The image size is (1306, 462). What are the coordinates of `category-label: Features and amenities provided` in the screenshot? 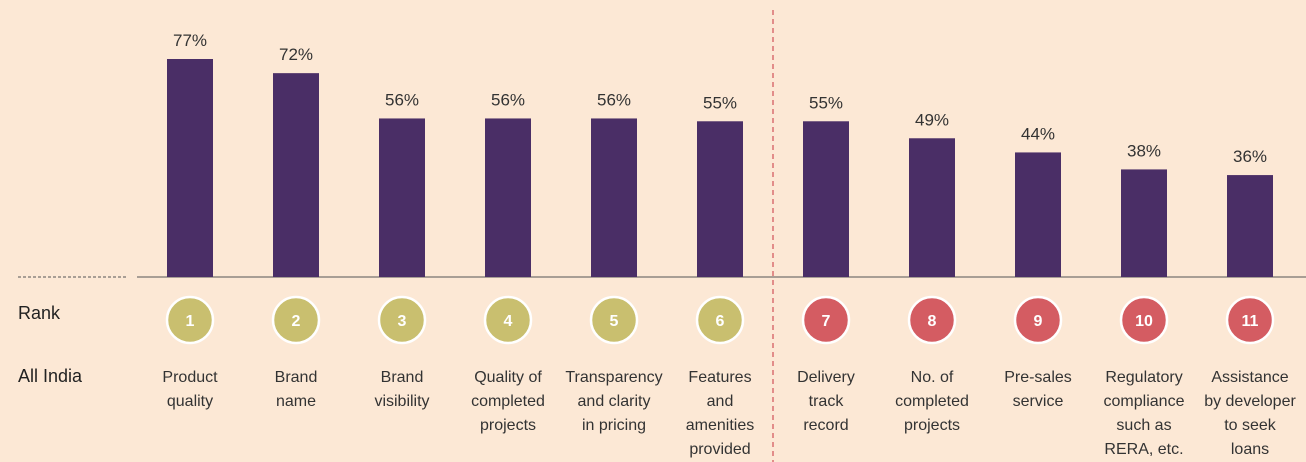 It's located at (720, 413).